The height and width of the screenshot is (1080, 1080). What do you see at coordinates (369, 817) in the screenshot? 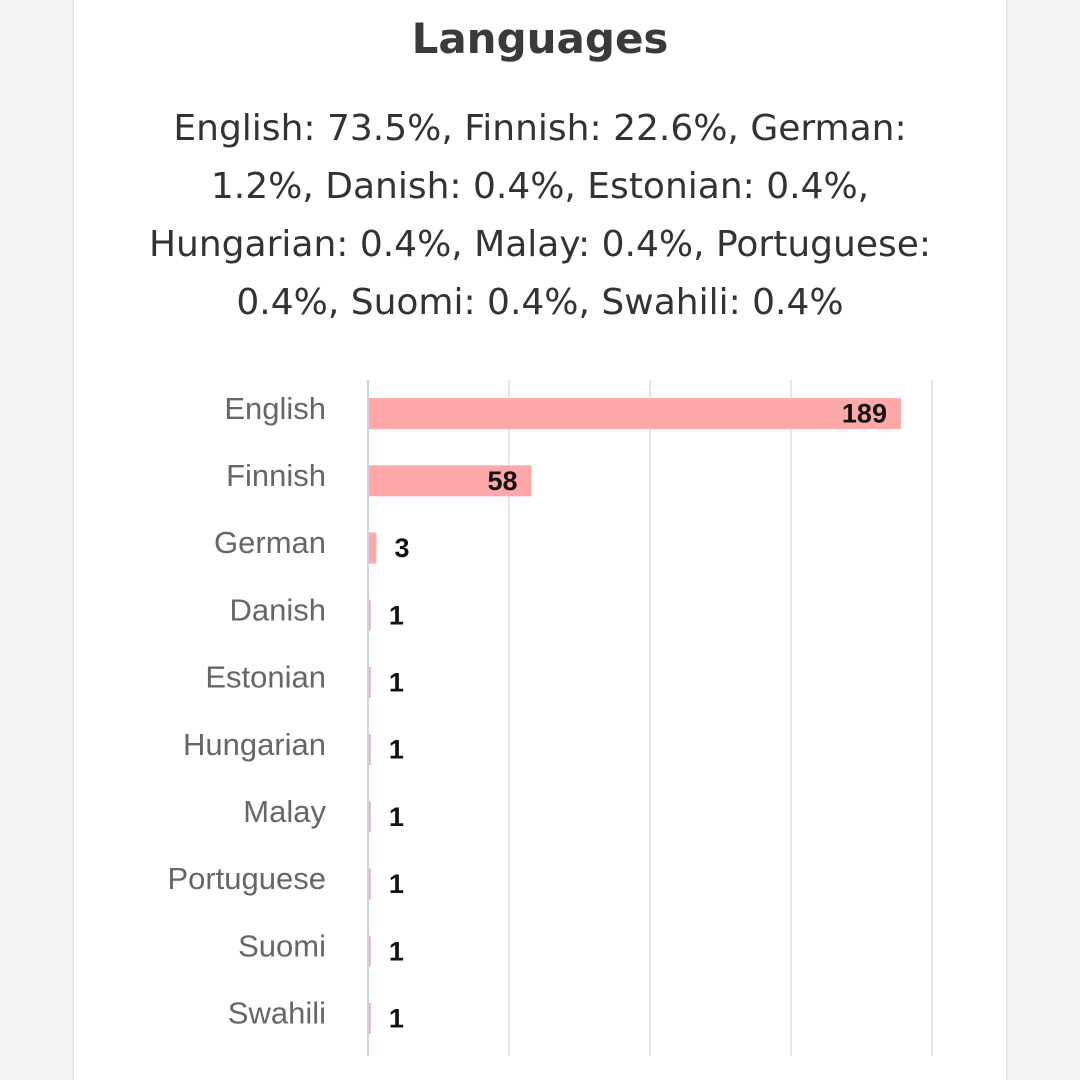
I see `bar-malay` at bounding box center [369, 817].